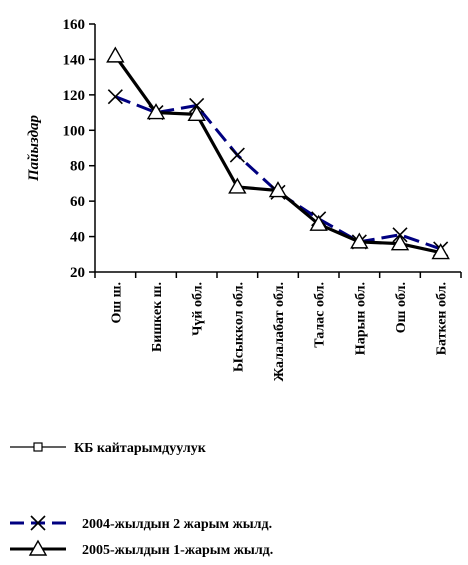 The height and width of the screenshot is (565, 468). Describe the element at coordinates (77, 238) in the screenshot. I see `y-tick-label: 40` at that location.